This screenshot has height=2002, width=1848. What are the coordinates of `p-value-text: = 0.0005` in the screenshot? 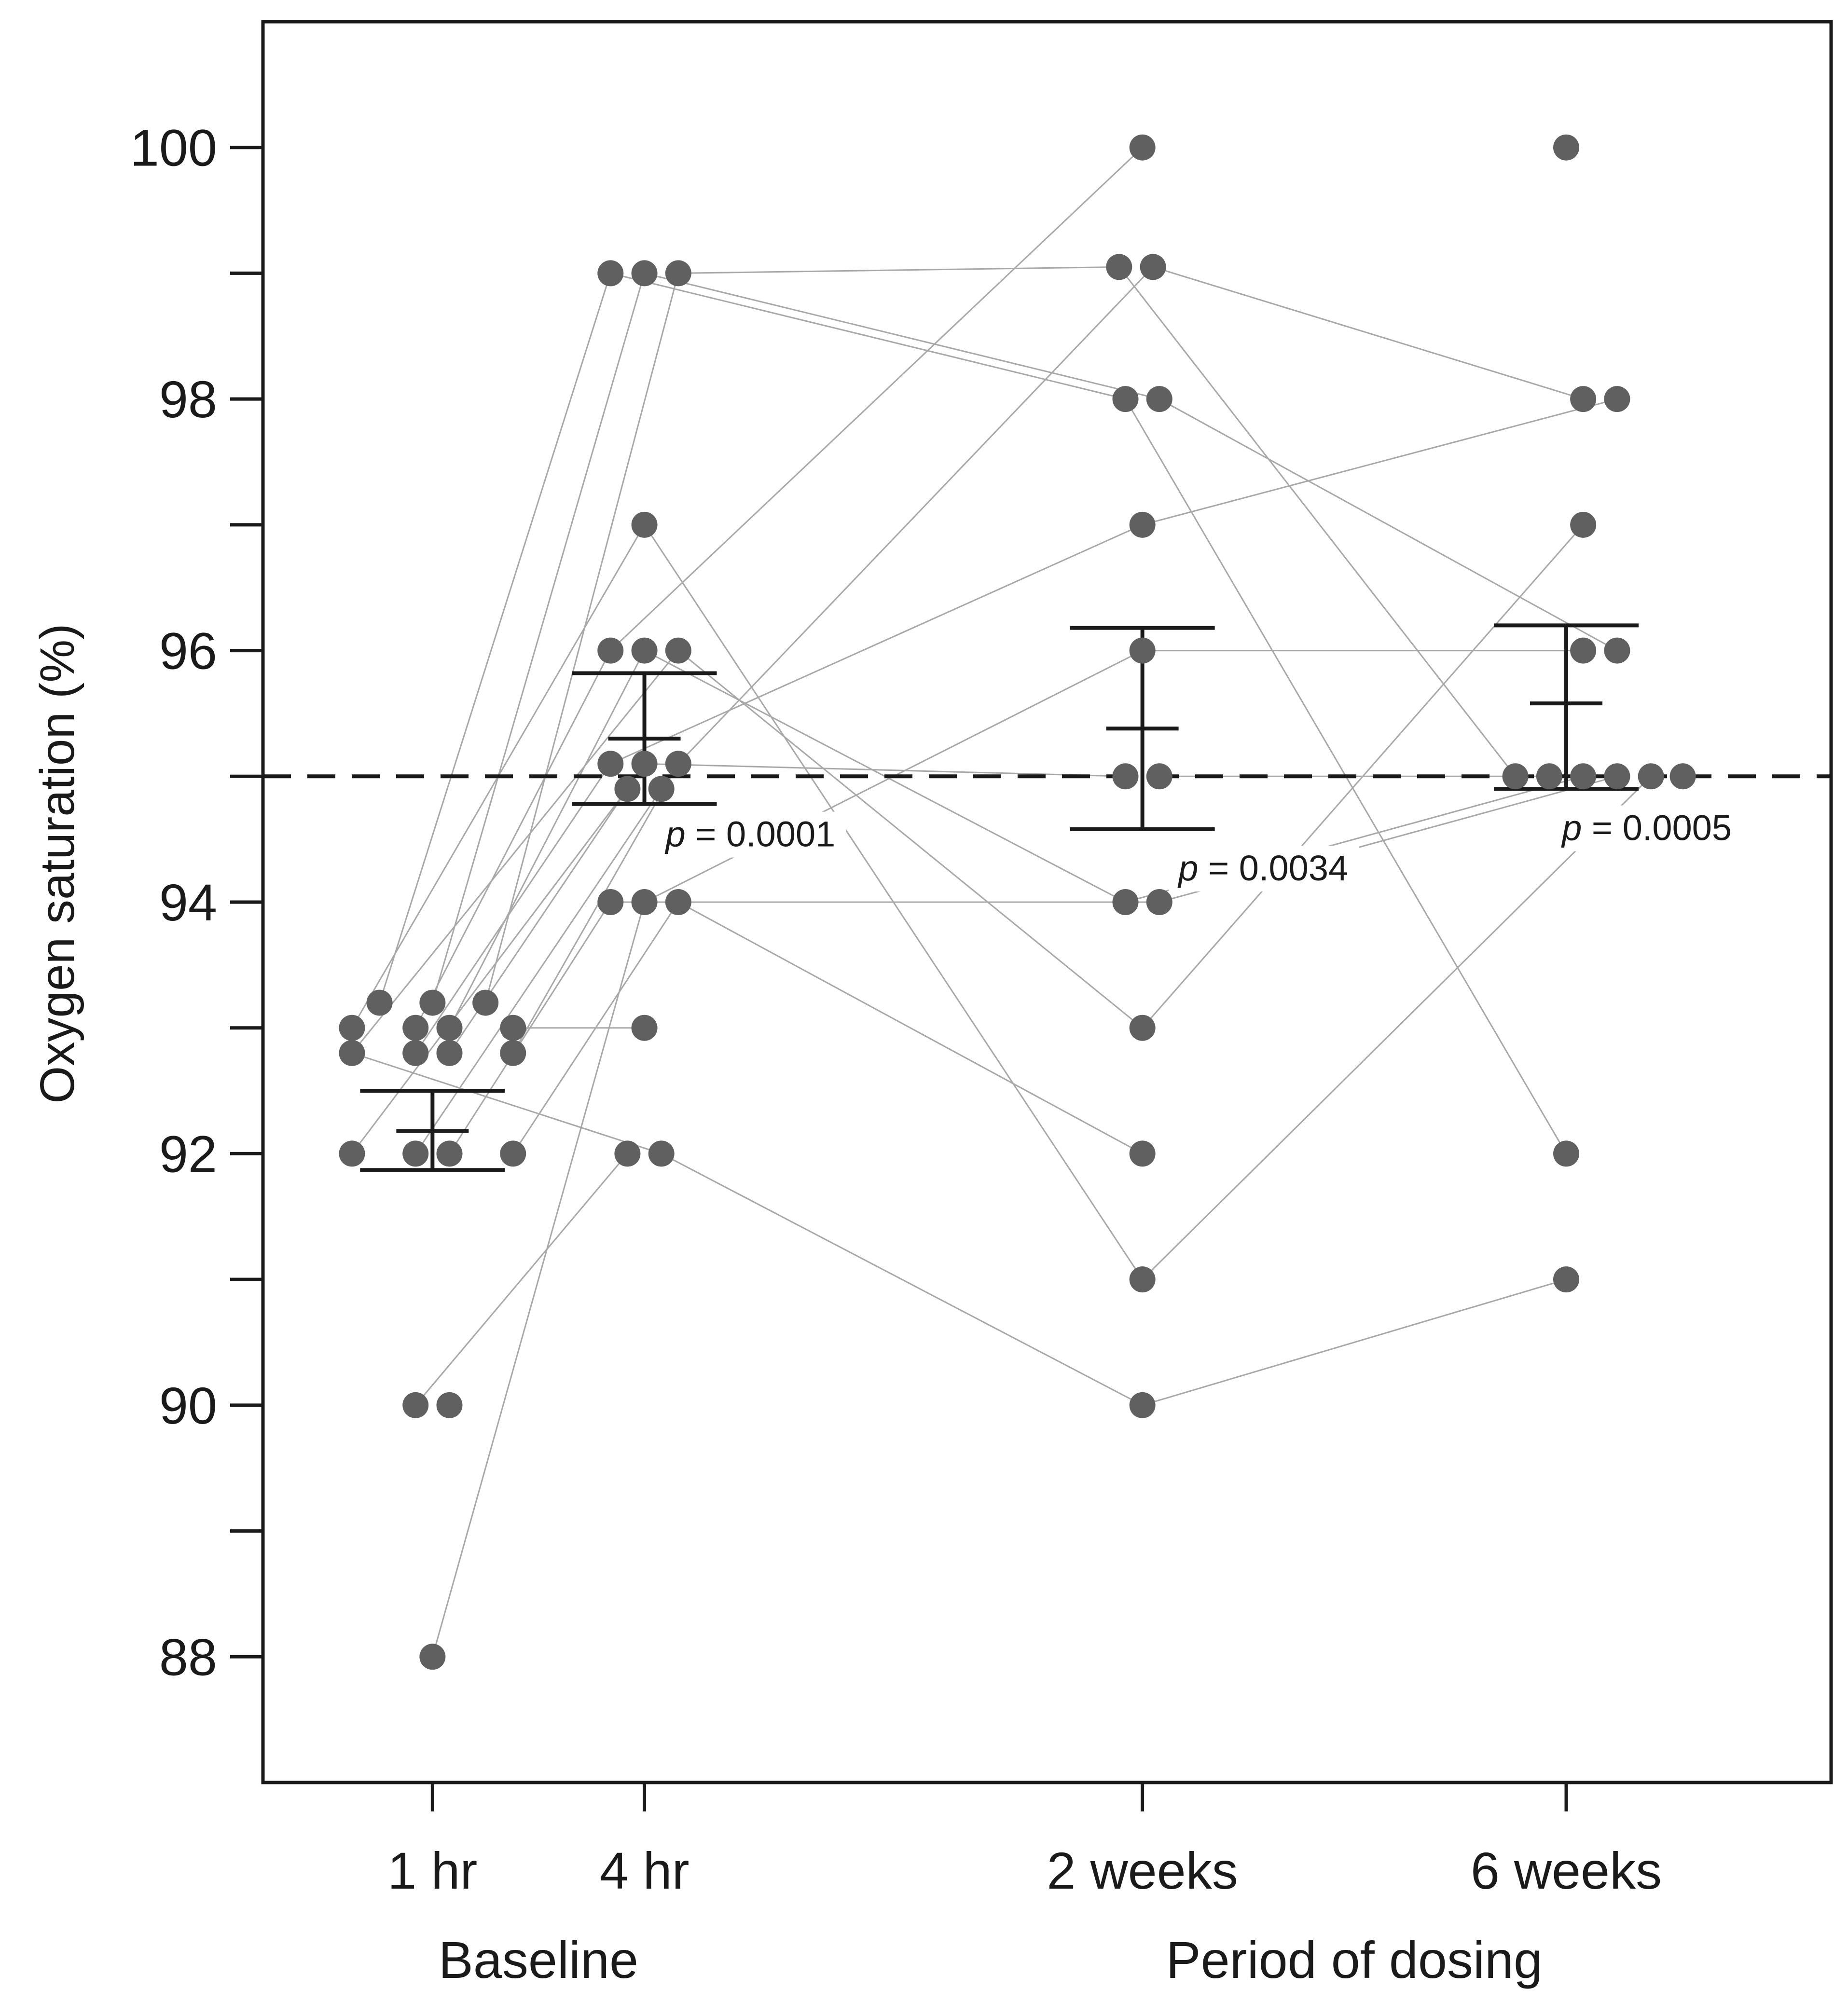 It's located at (1657, 828).